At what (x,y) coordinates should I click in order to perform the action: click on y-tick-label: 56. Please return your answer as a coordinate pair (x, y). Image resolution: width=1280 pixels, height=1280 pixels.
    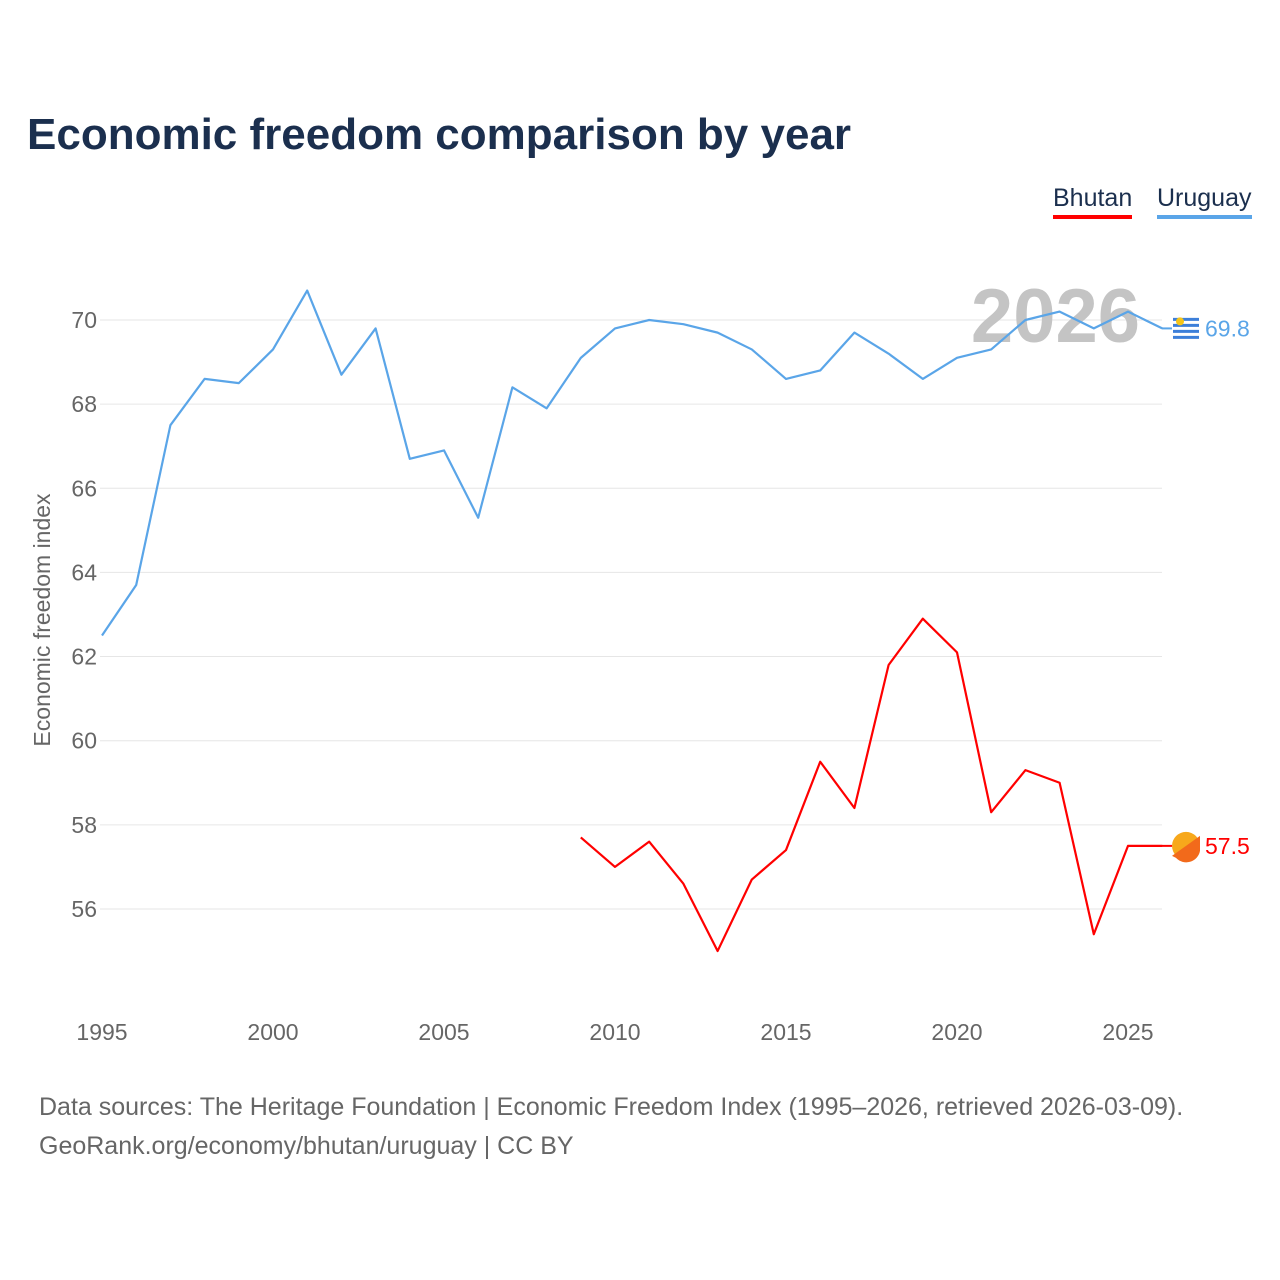
    Looking at the image, I should click on (84, 909).